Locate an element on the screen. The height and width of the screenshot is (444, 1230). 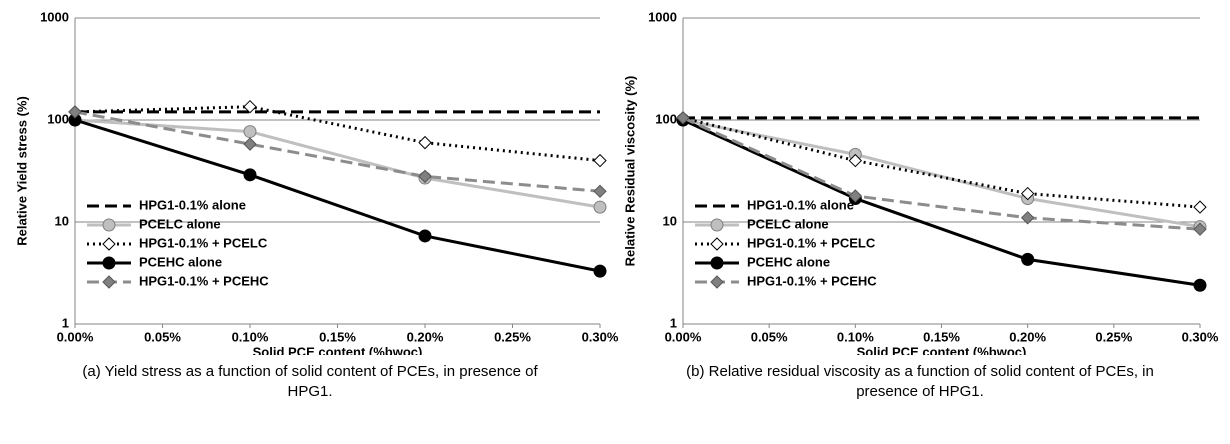
y-axis-label: Relative Residual viscosity (%) is located at coordinates (629, 171).